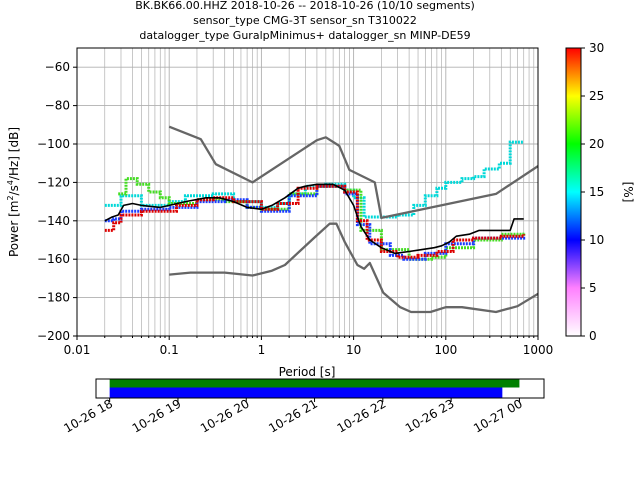  Describe the element at coordinates (430, 415) in the screenshot. I see `timeline-tick-label: 10-26 23` at that location.